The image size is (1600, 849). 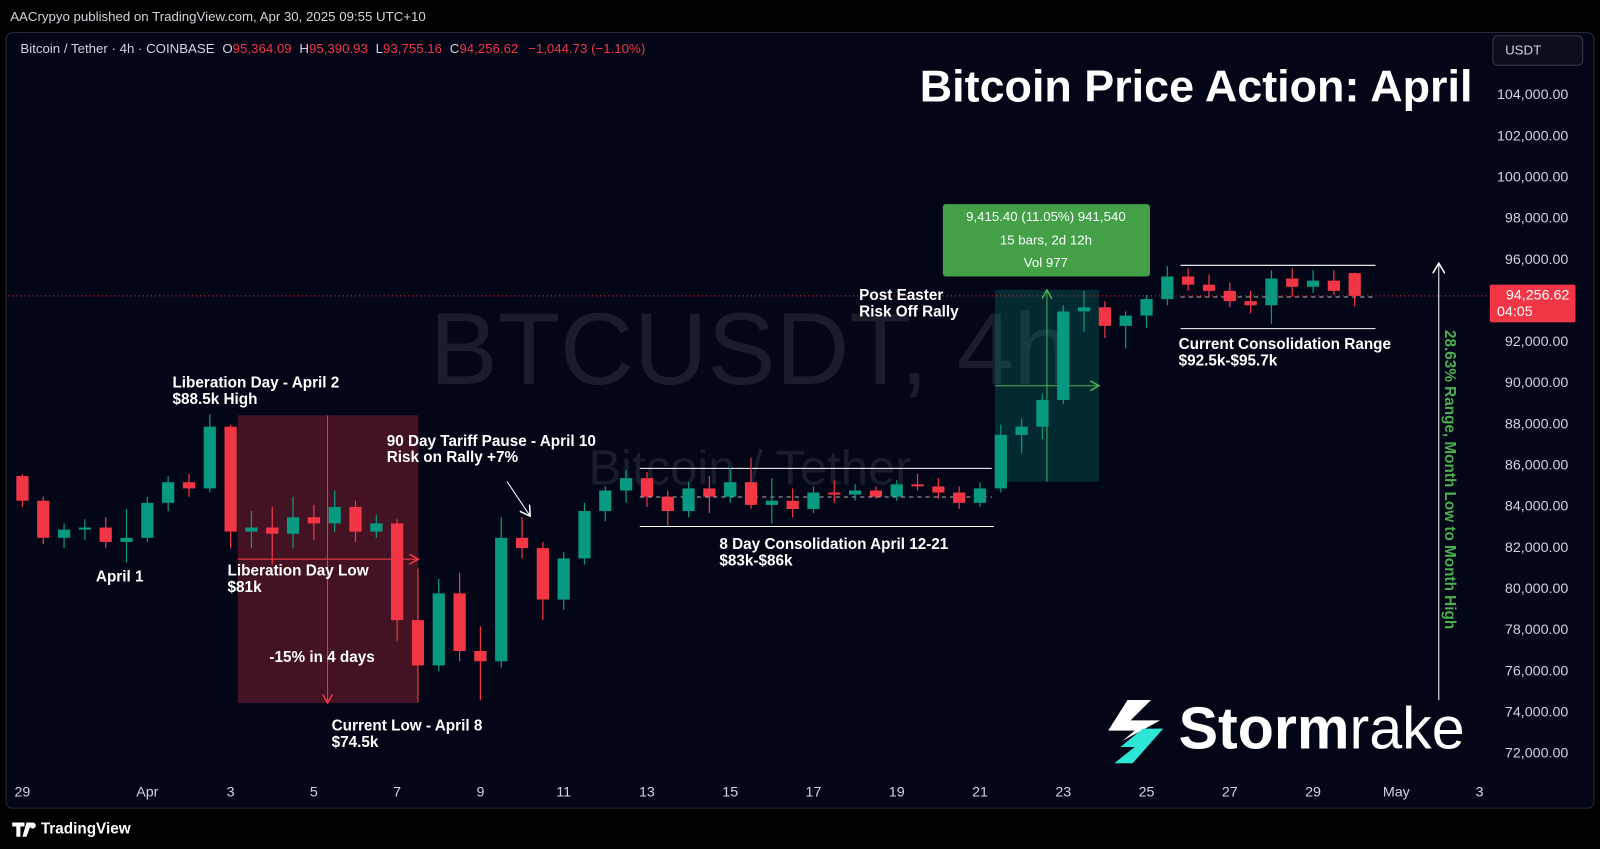 What do you see at coordinates (1313, 793) in the screenshot?
I see `x-tick-label: 29` at bounding box center [1313, 793].